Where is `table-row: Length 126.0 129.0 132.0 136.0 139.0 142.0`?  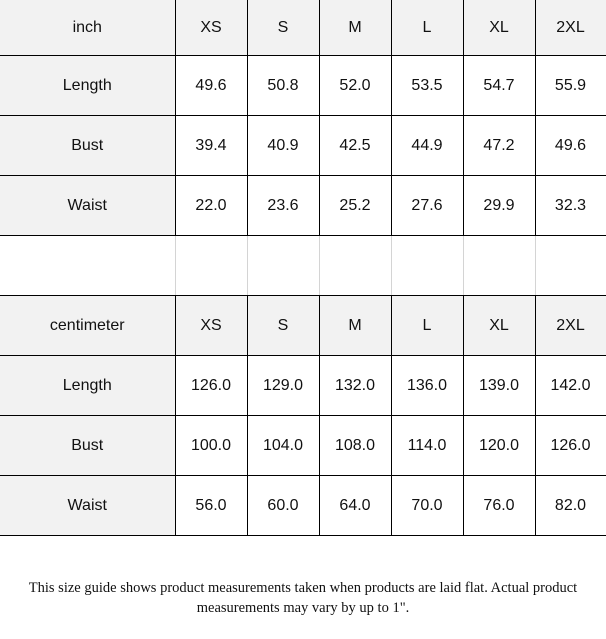
table-row: Length 126.0 129.0 132.0 136.0 139.0 142.0 is located at coordinates (303, 385).